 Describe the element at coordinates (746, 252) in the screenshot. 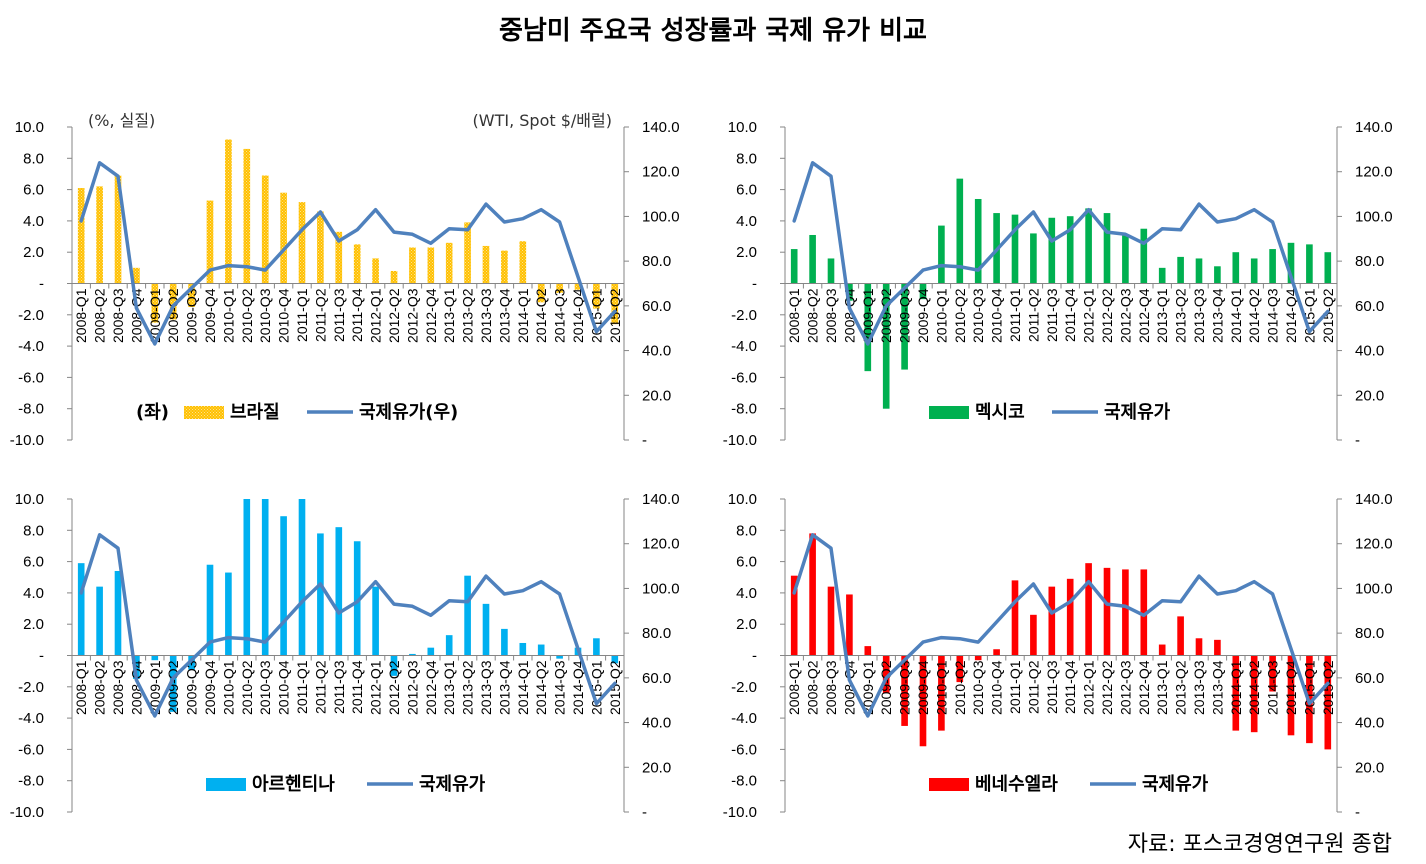

I see `left-tick-label: 2.0` at that location.